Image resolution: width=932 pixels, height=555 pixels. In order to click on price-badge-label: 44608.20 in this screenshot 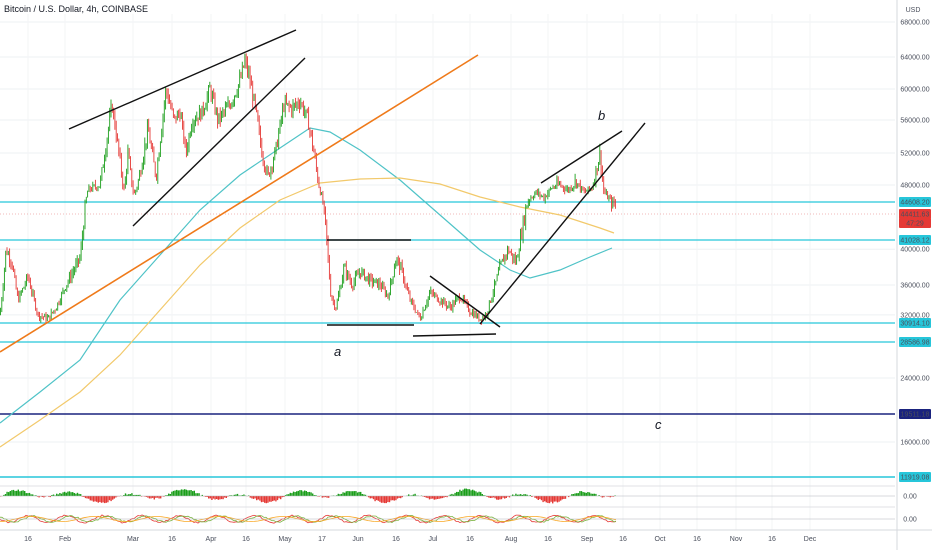, I will do `click(914, 203)`.